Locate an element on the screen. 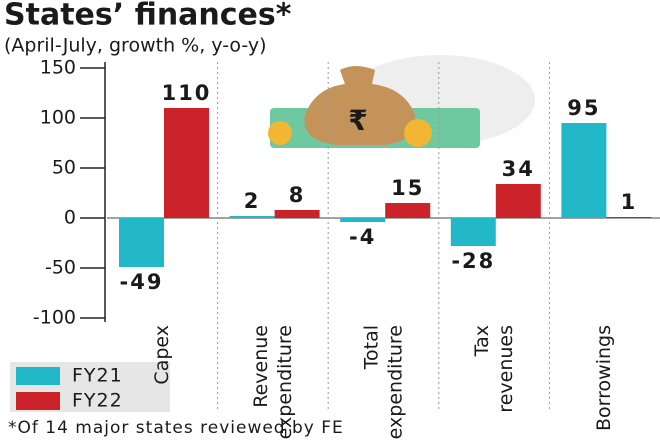 This screenshot has width=660, height=440. y-tick-label: 50 is located at coordinates (64, 168).